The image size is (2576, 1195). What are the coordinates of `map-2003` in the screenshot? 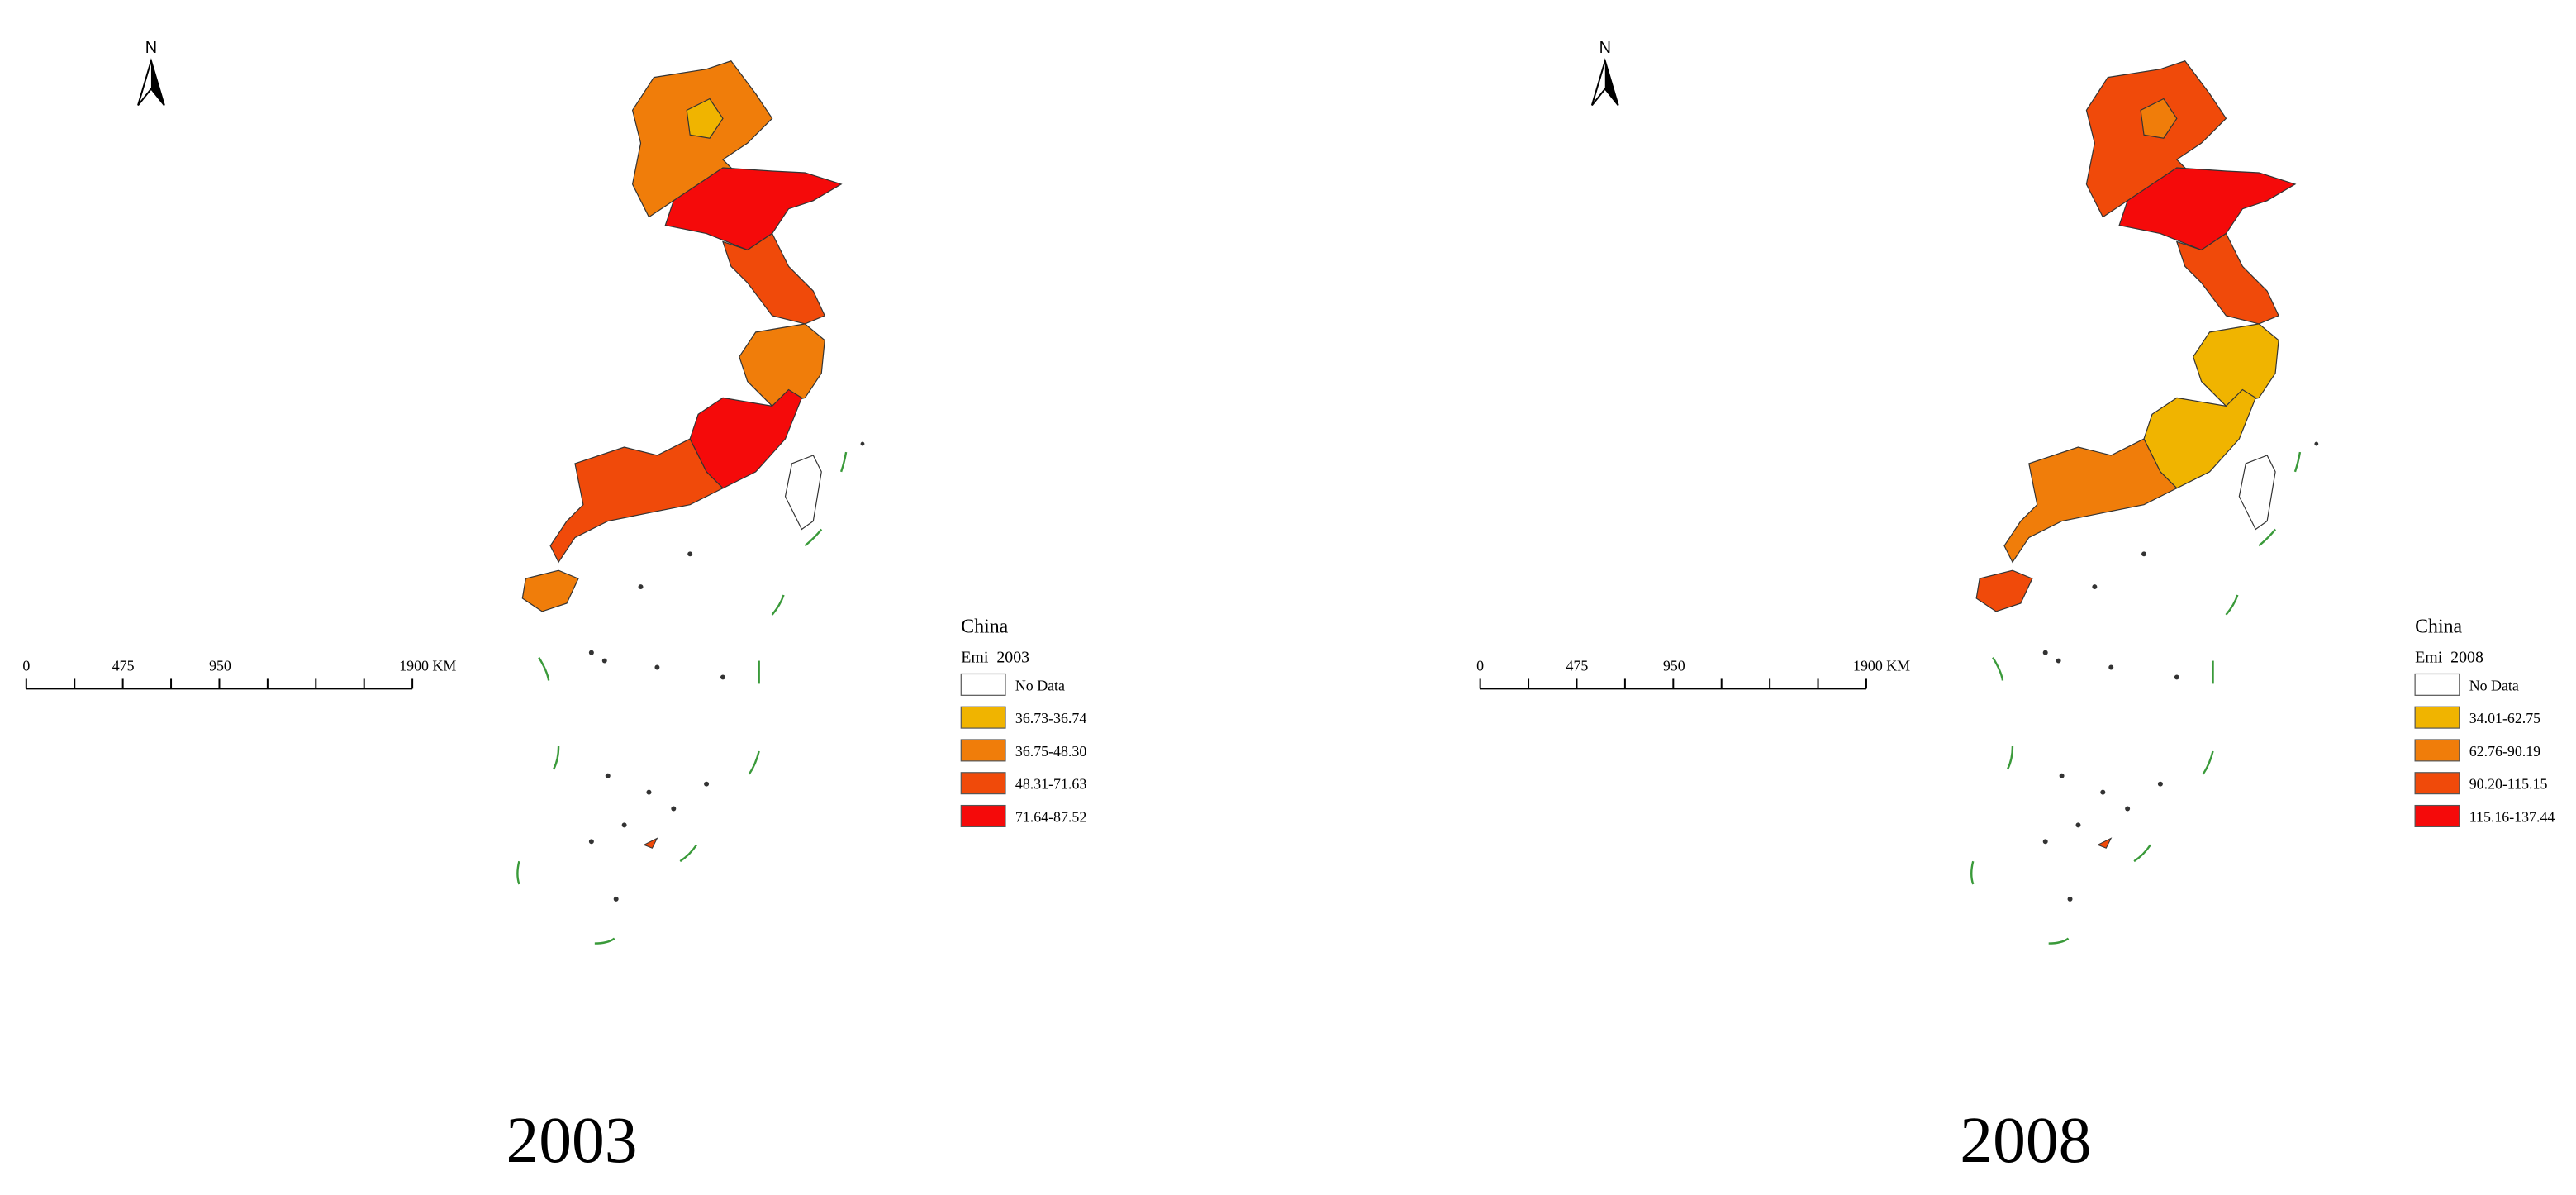 It's located at (691, 502).